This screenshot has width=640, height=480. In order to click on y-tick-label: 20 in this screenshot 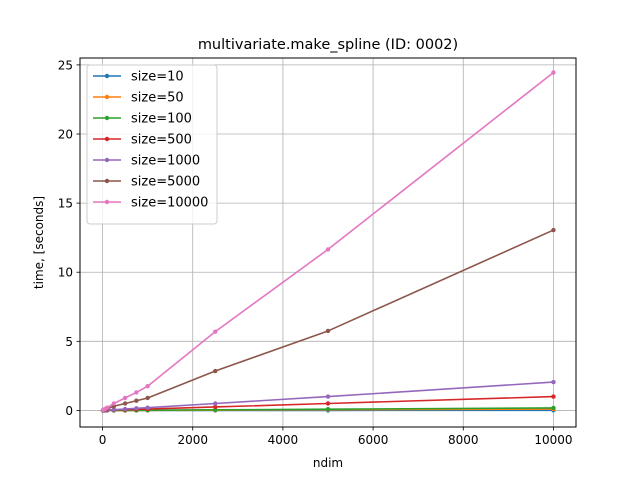, I will do `click(65, 135)`.